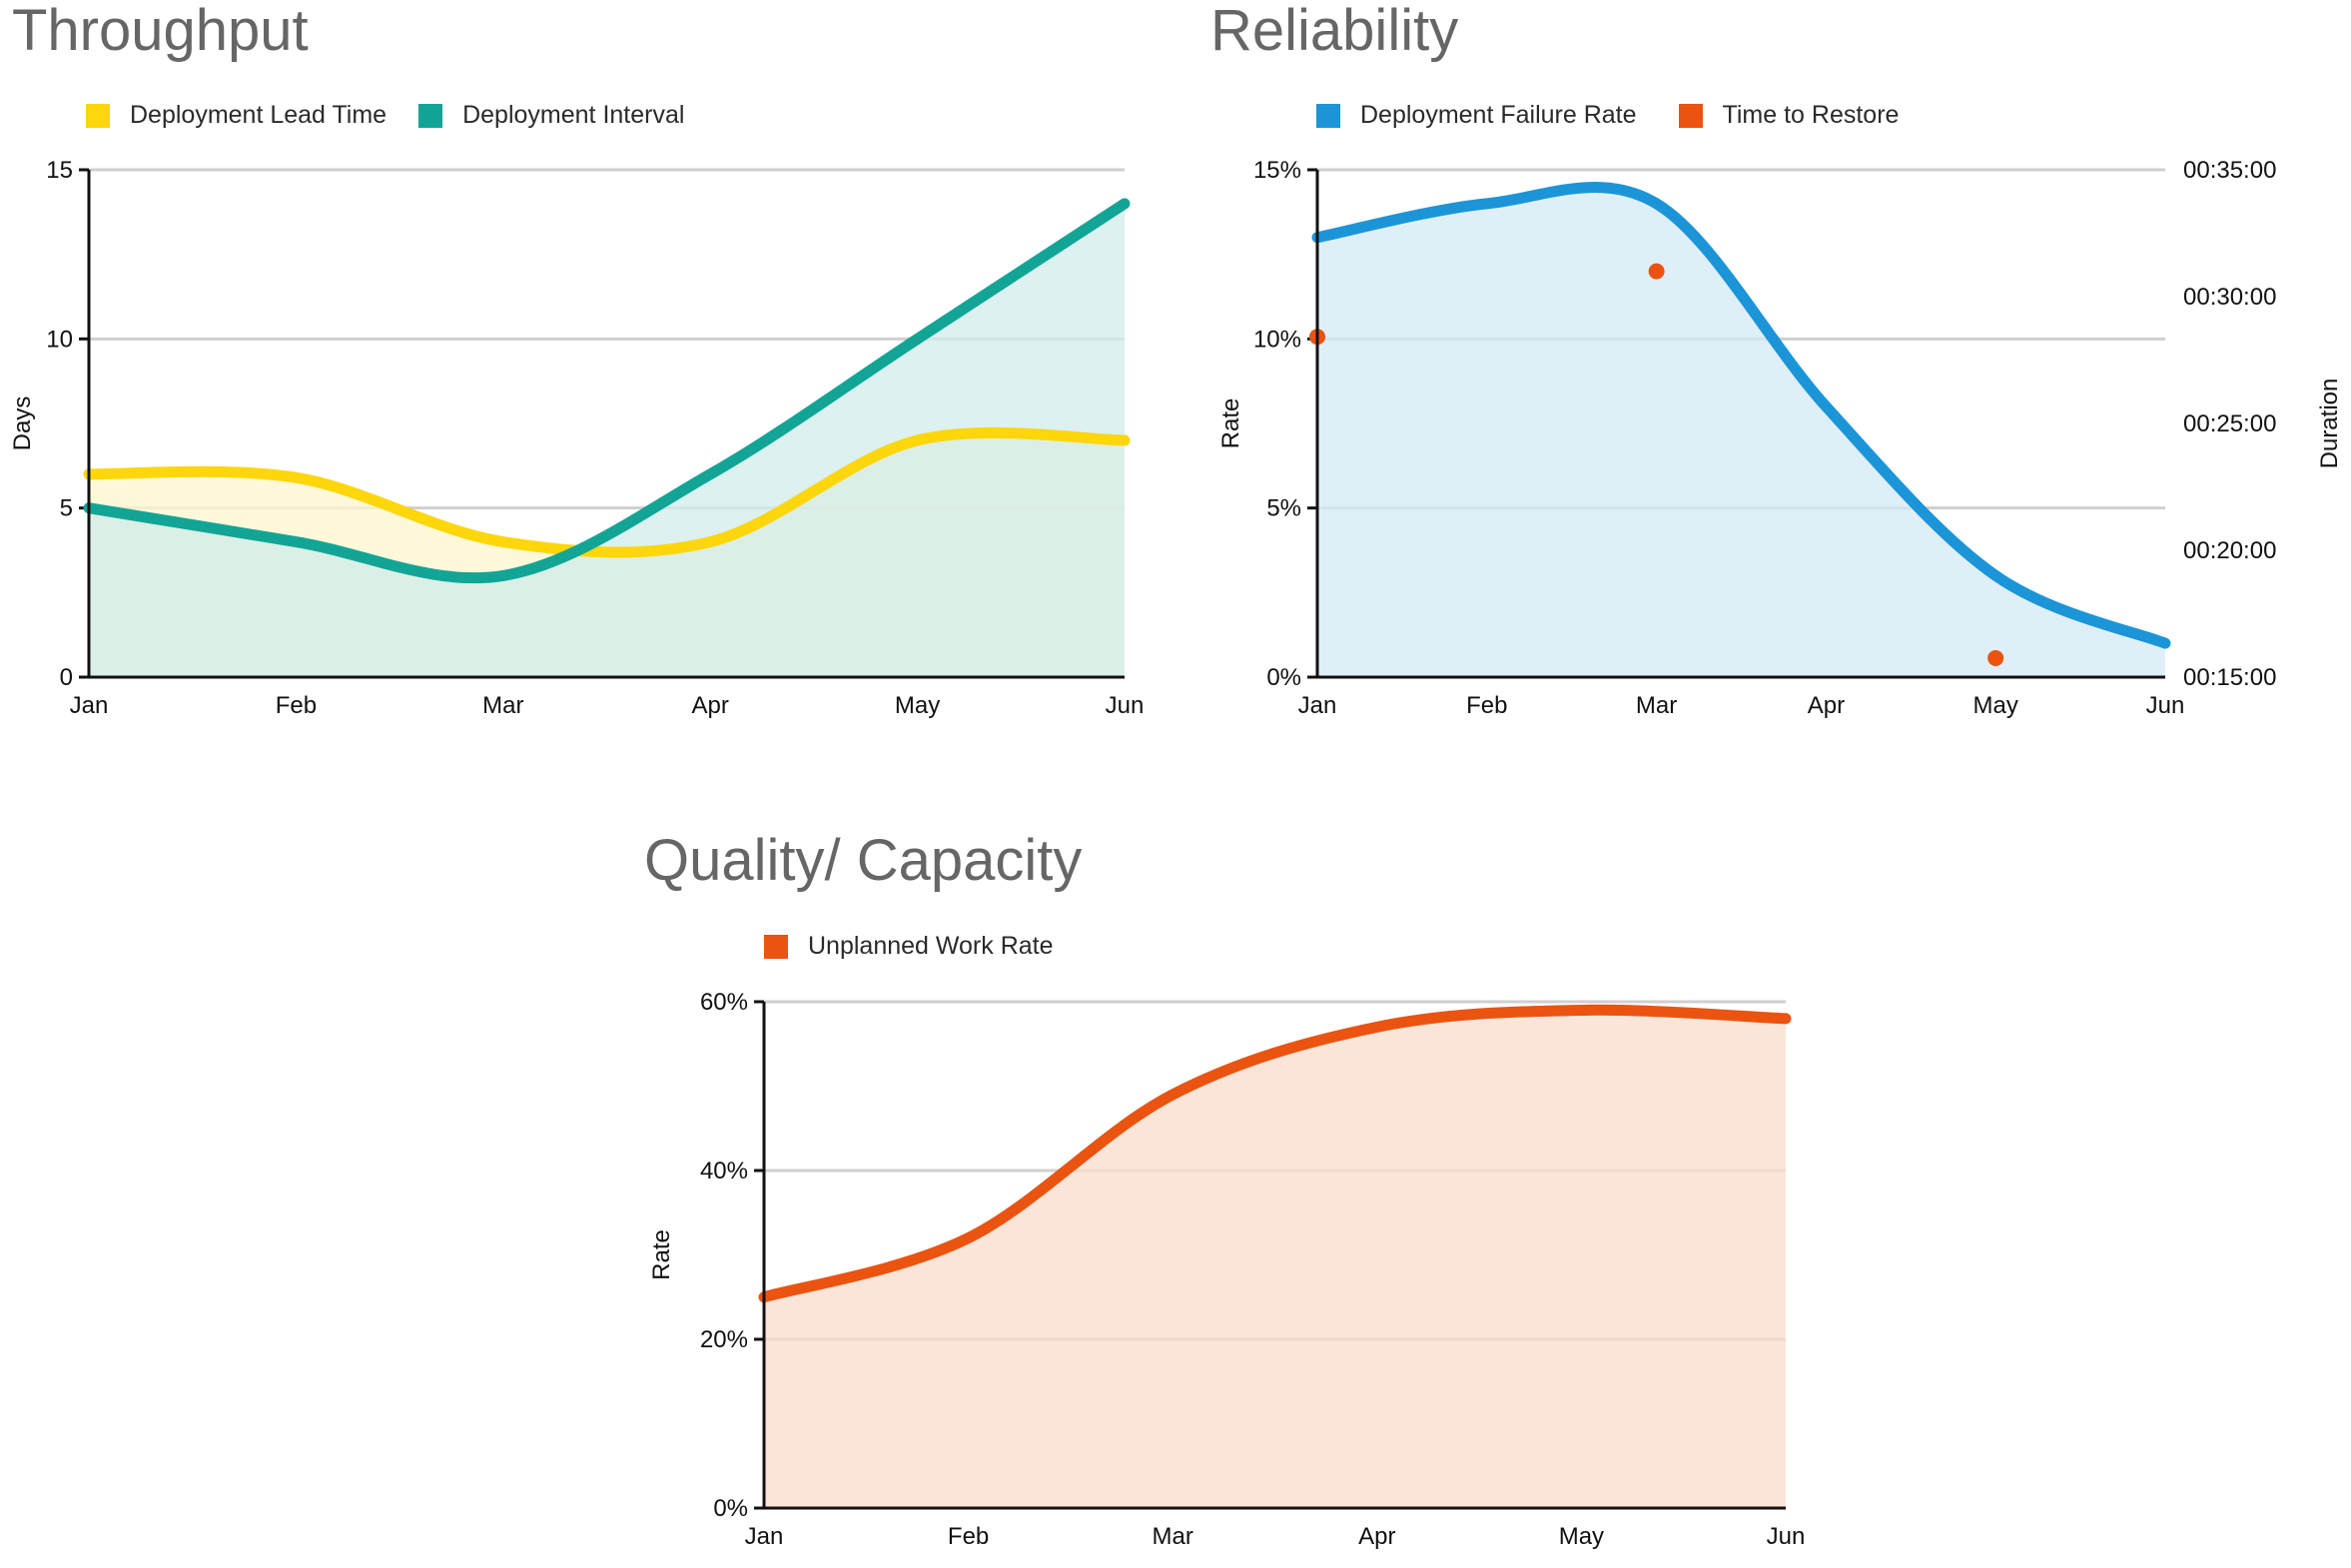 The width and height of the screenshot is (2351, 1568). I want to click on legend-label: Deployment Lead Time, so click(259, 115).